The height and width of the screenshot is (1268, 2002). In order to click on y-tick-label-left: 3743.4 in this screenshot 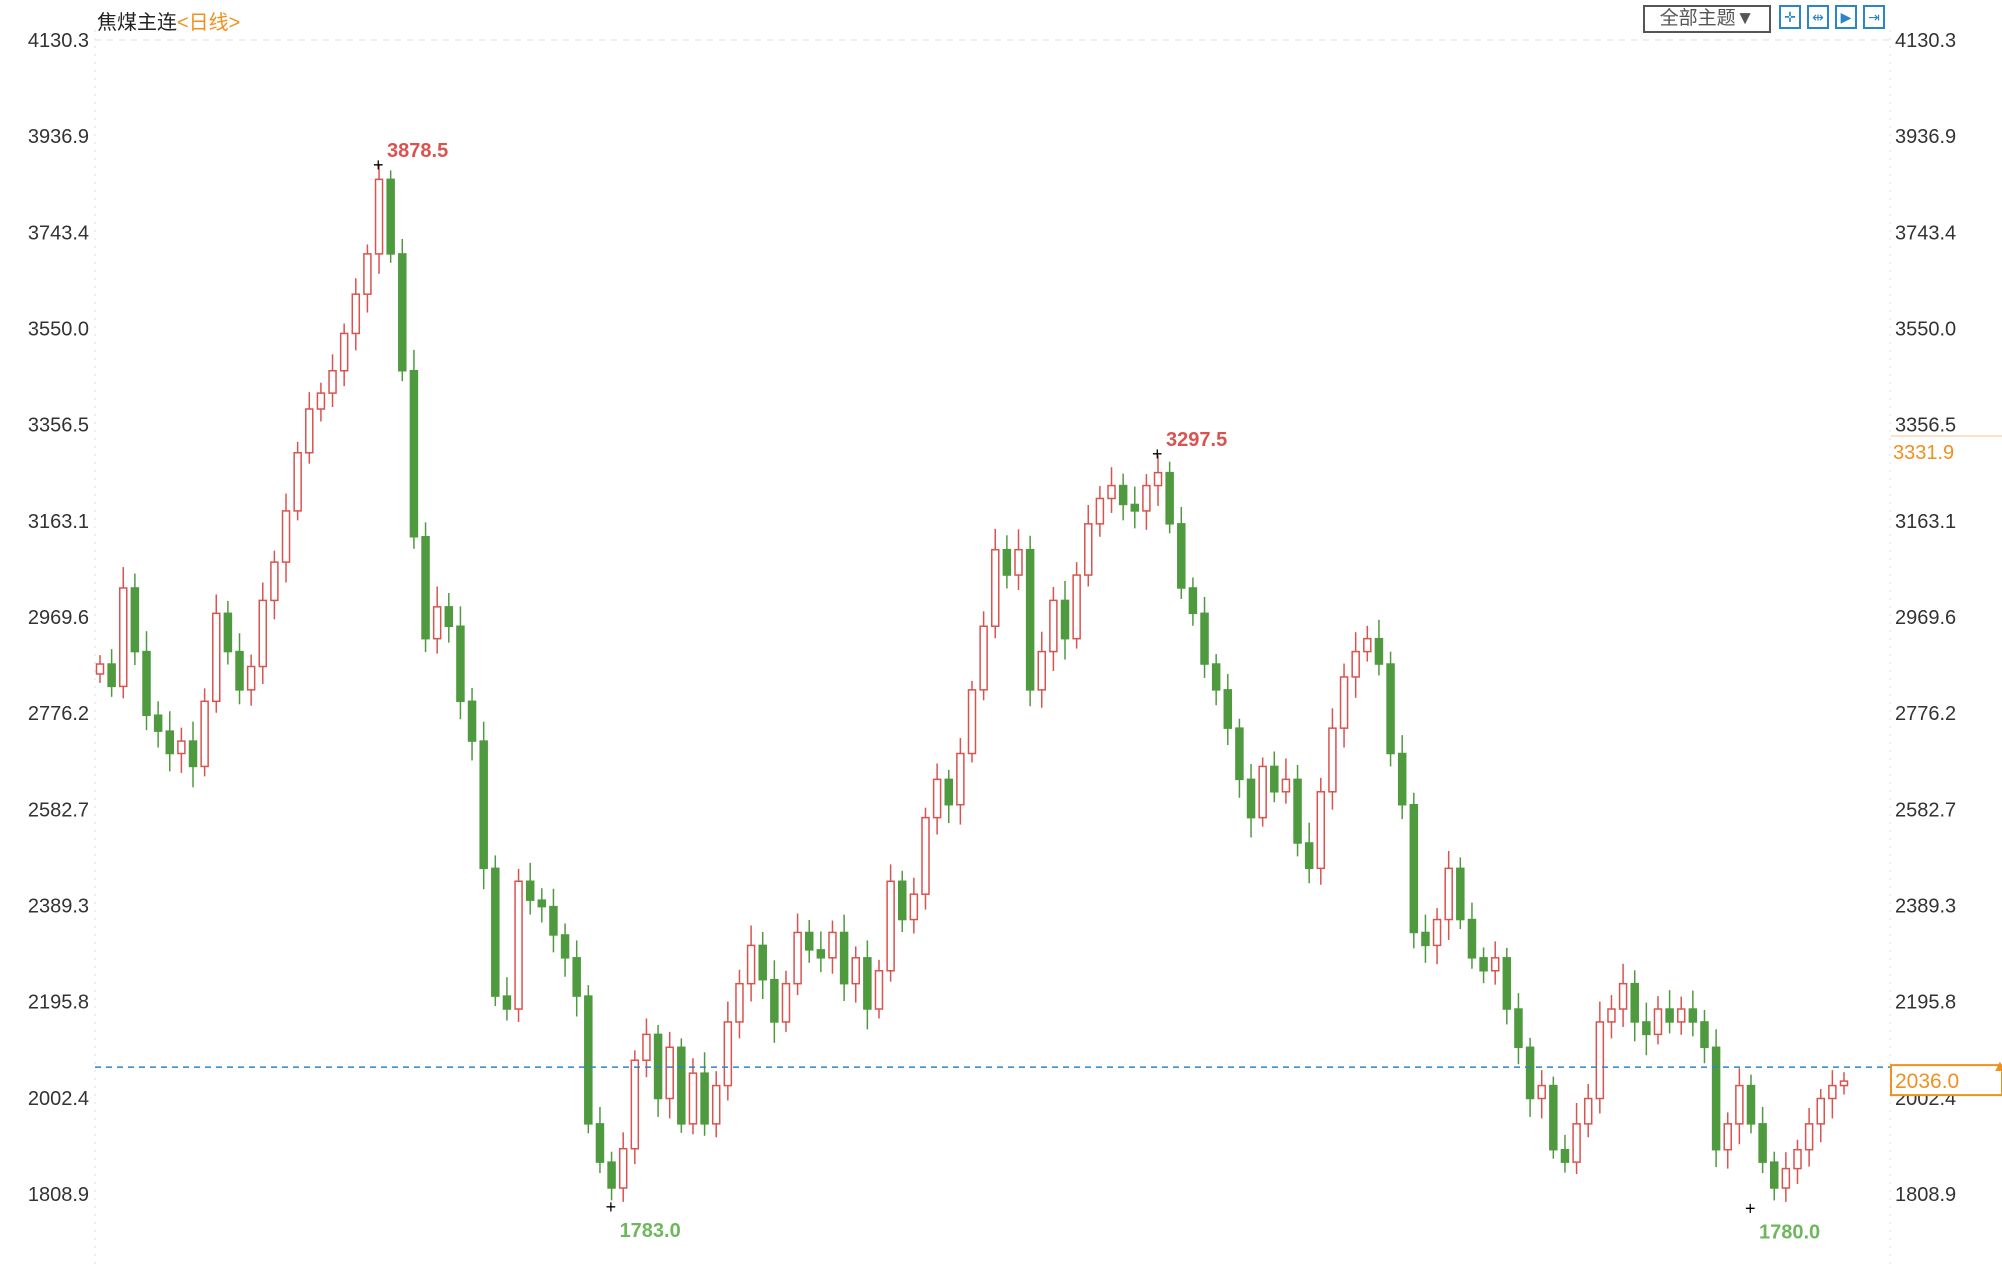, I will do `click(58, 233)`.